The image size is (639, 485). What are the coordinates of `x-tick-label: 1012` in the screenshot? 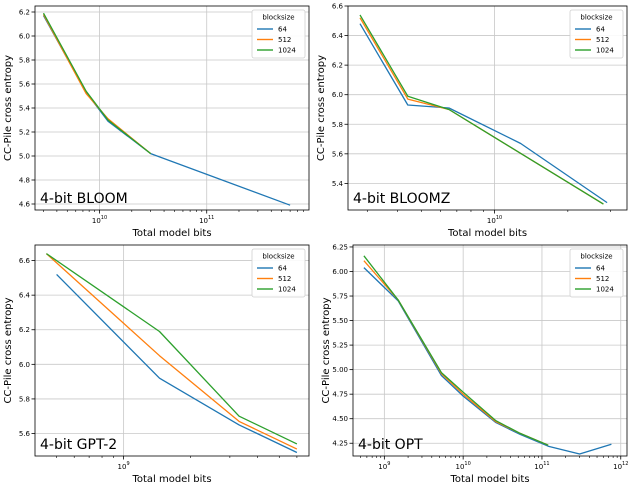 It's located at (620, 466).